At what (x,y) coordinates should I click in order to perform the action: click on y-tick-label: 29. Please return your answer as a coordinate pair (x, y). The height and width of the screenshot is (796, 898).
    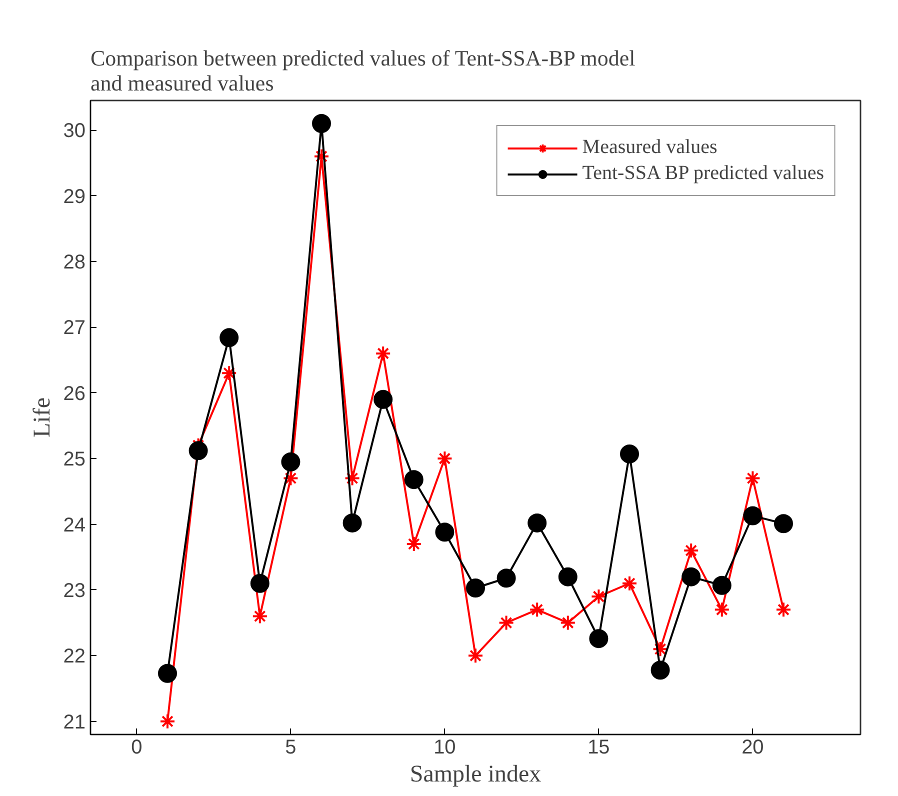
    Looking at the image, I should click on (74, 197).